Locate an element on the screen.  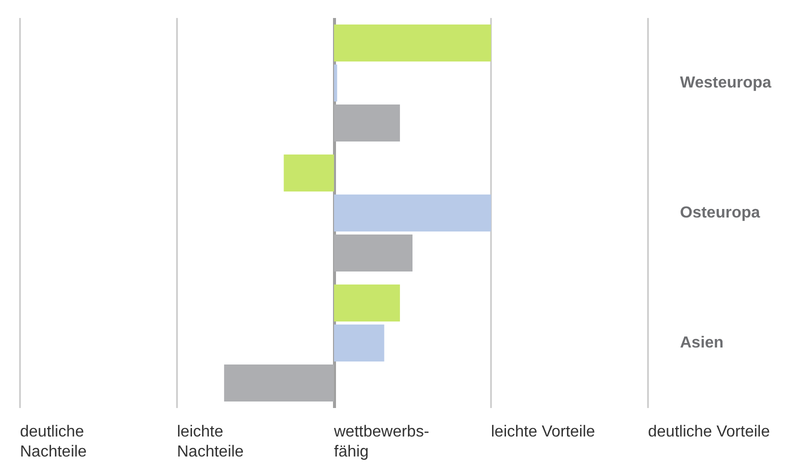
y-tick-label: Asien is located at coordinates (702, 343).